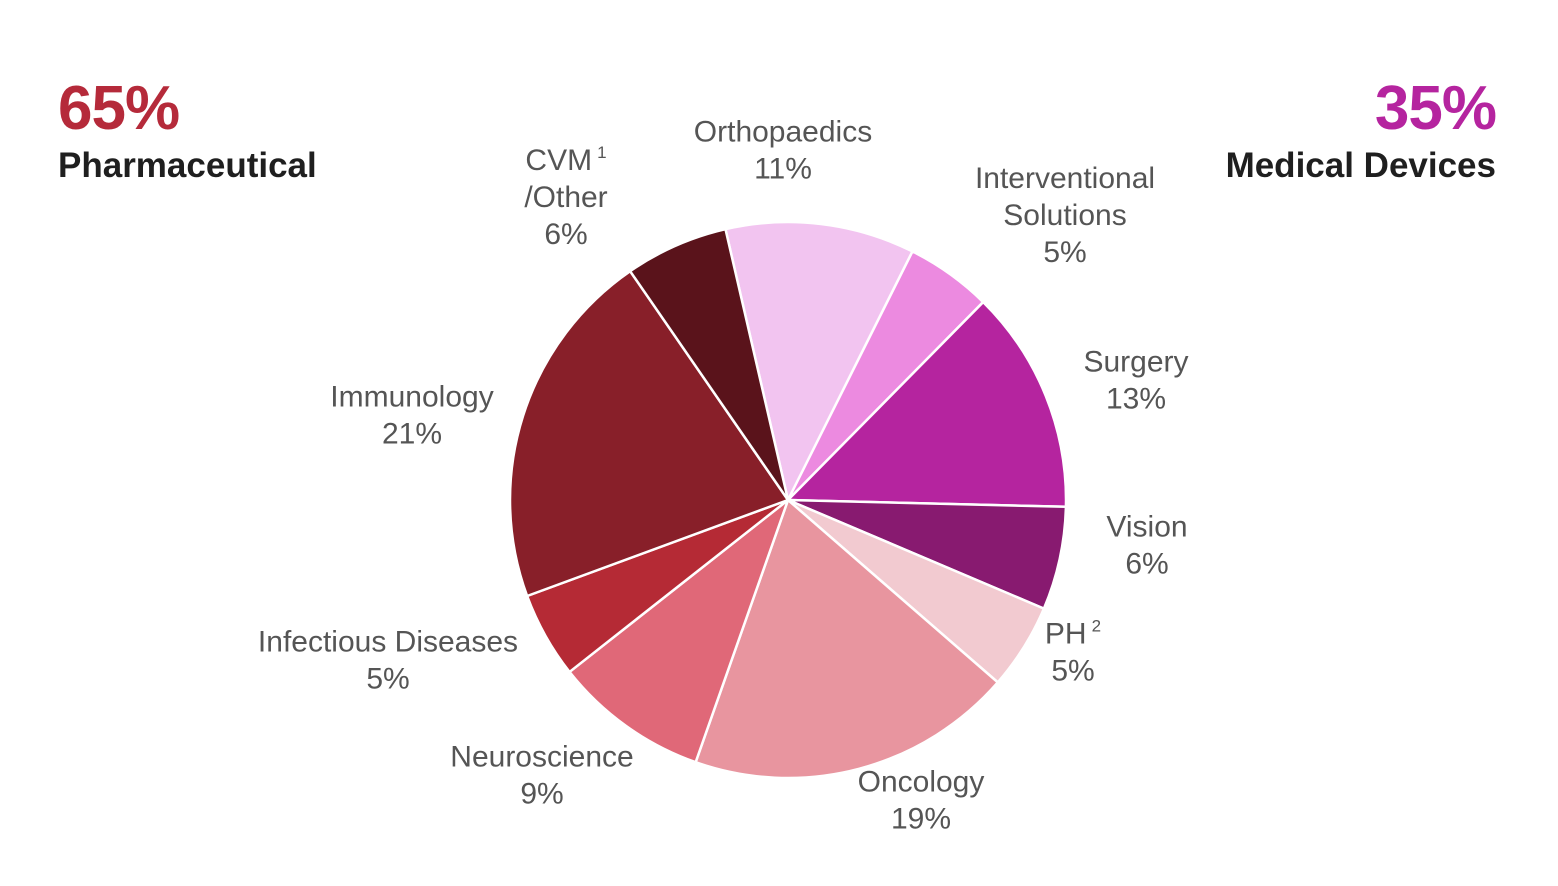 The image size is (1558, 886). Describe the element at coordinates (1435, 108) in the screenshot. I see `medical-devices-percent: 35%` at that location.